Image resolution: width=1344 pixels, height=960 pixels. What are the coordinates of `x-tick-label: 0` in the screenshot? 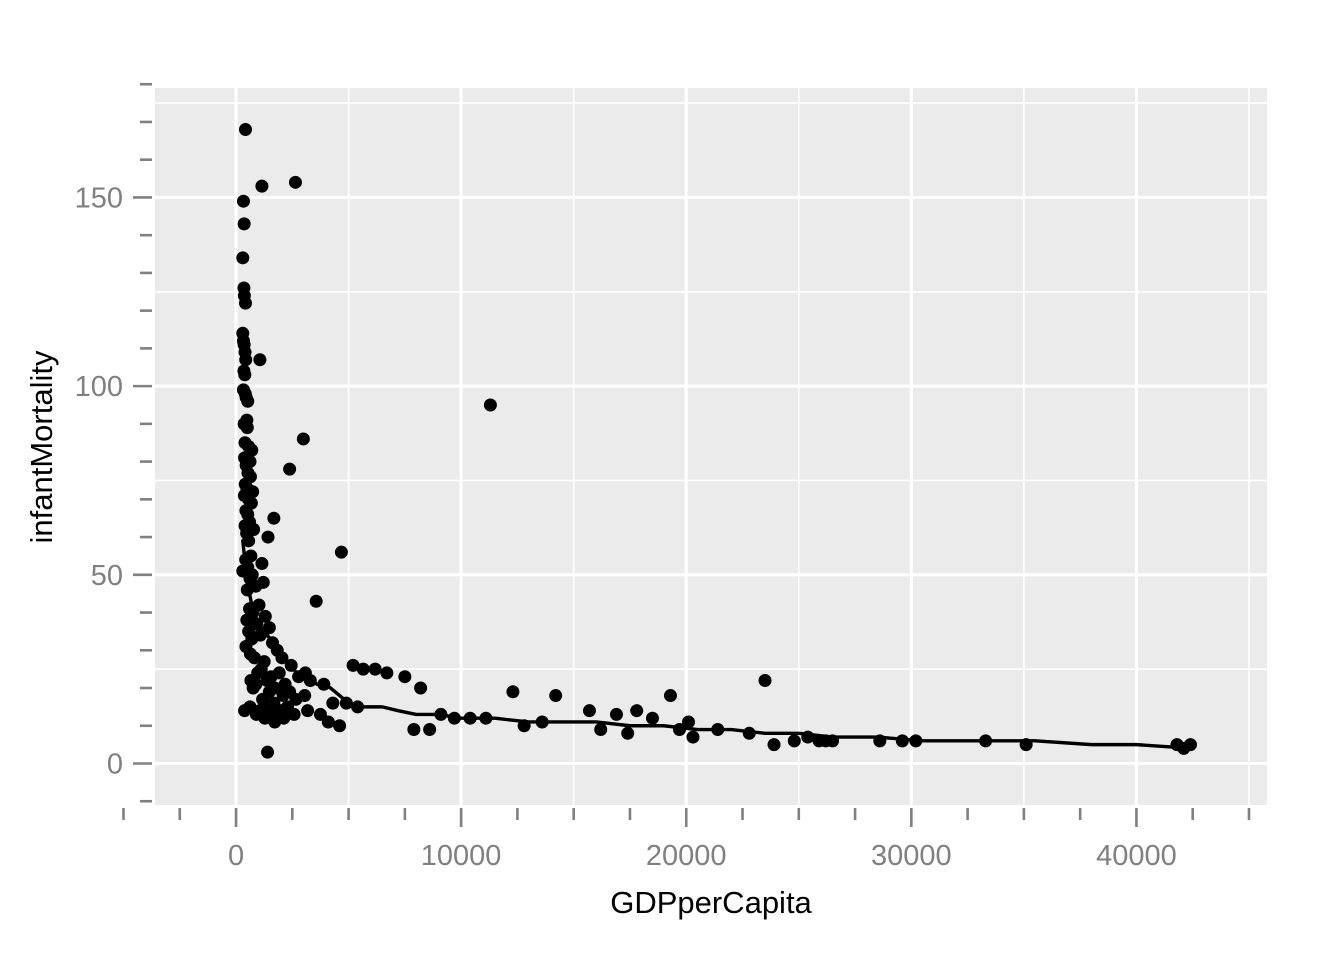 It's located at (236, 856).